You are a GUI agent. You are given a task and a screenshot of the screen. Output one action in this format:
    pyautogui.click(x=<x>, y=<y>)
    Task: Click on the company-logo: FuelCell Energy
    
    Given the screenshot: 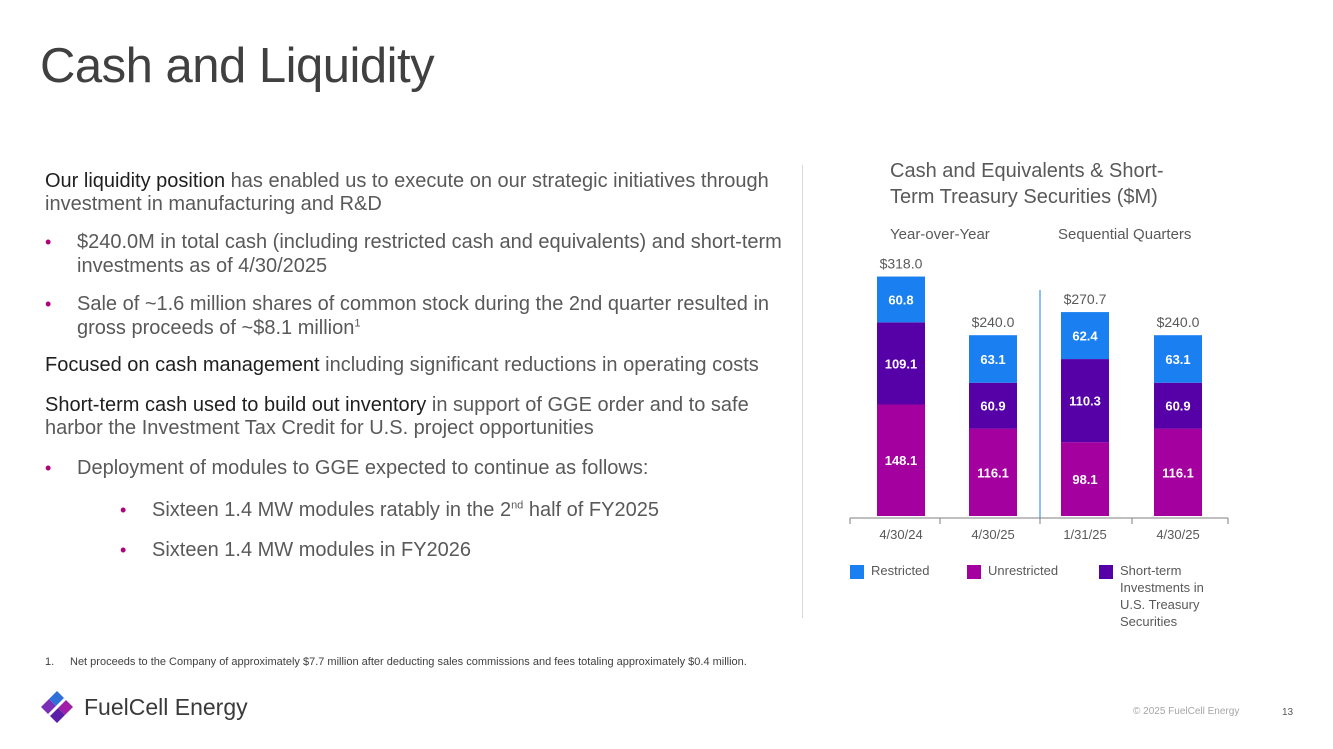 What is the action you would take?
    pyautogui.click(x=144, y=707)
    